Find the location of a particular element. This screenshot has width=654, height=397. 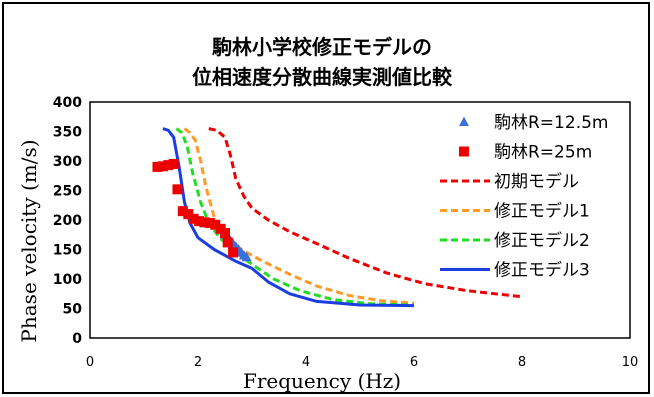

y-tick-label: 200 is located at coordinates (67, 221).